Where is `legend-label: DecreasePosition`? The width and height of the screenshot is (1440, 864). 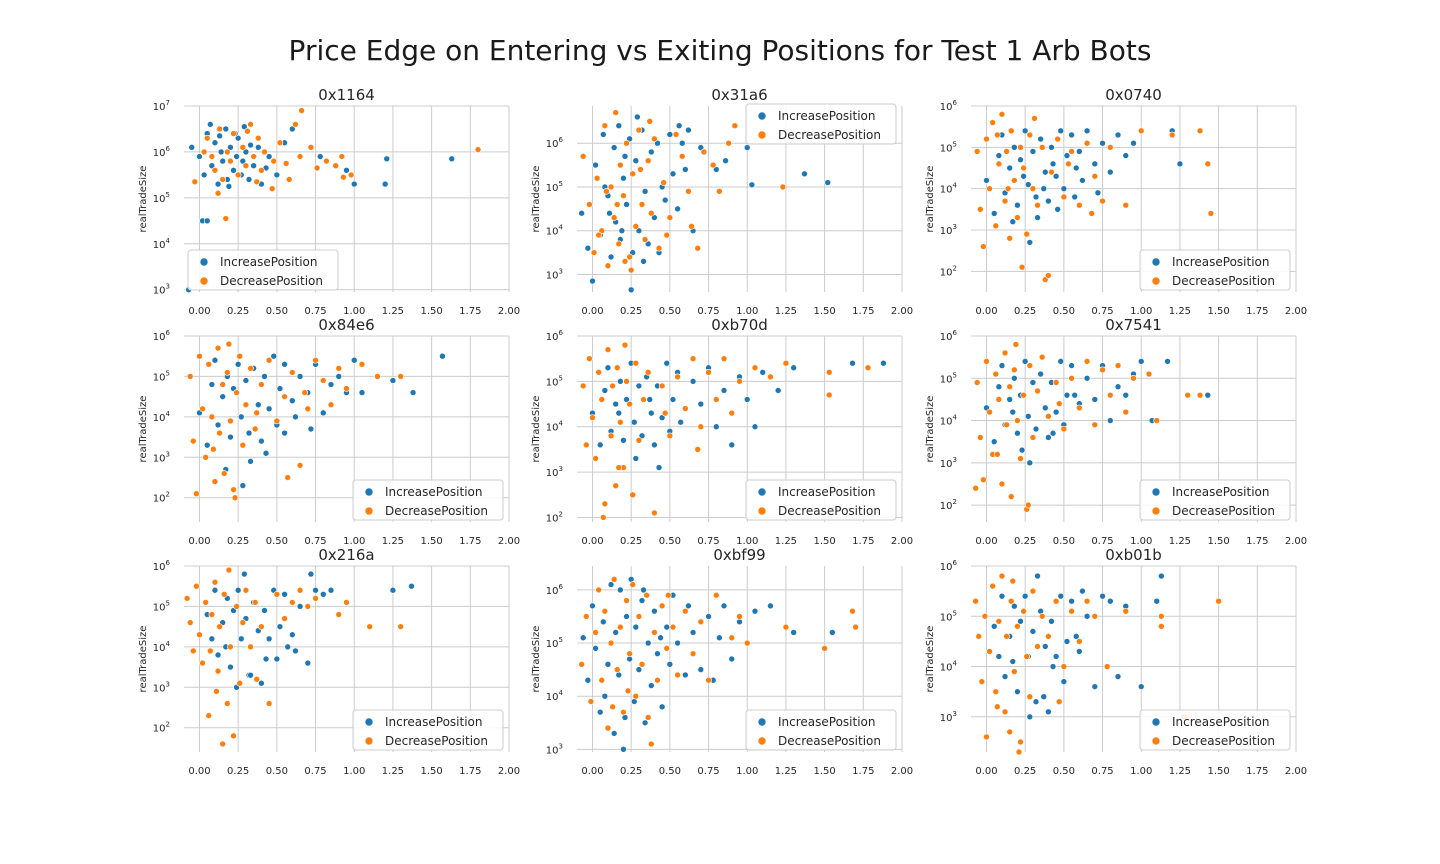 legend-label: DecreasePosition is located at coordinates (829, 135).